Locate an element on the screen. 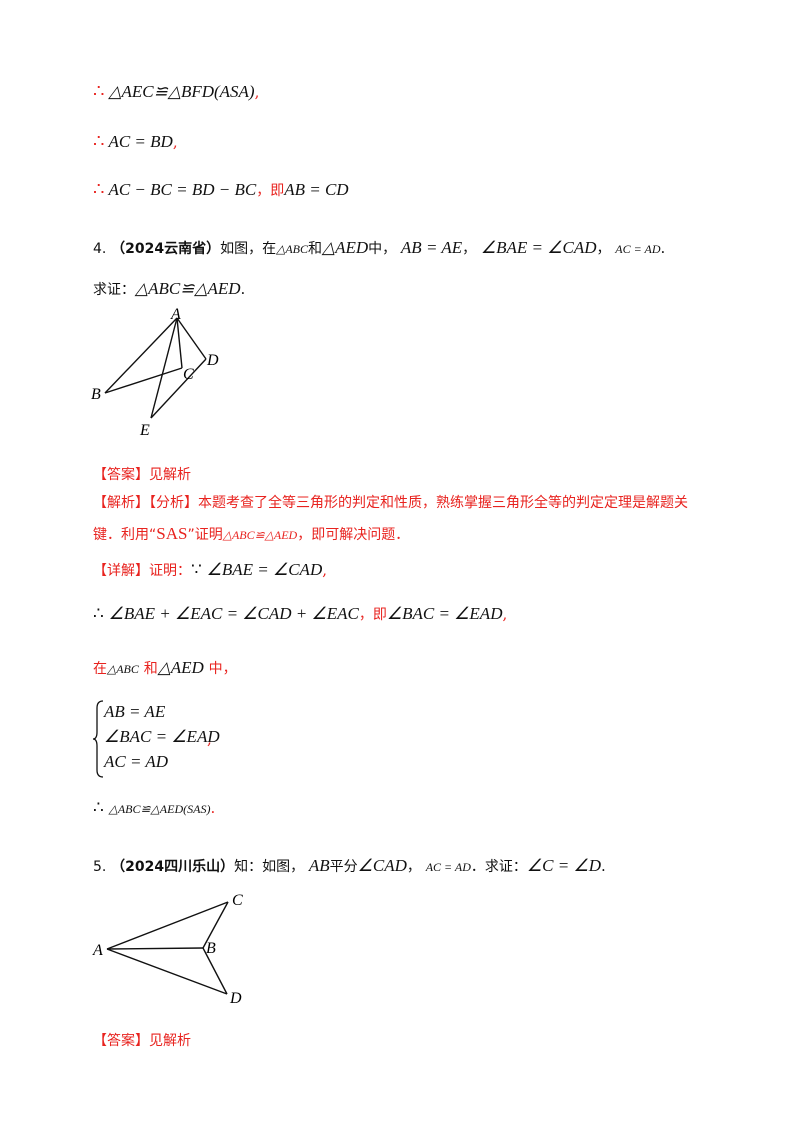 This screenshot has height=1132, width=800. question-4-prove: 求证：△ABC≌△AED. is located at coordinates (169, 289).